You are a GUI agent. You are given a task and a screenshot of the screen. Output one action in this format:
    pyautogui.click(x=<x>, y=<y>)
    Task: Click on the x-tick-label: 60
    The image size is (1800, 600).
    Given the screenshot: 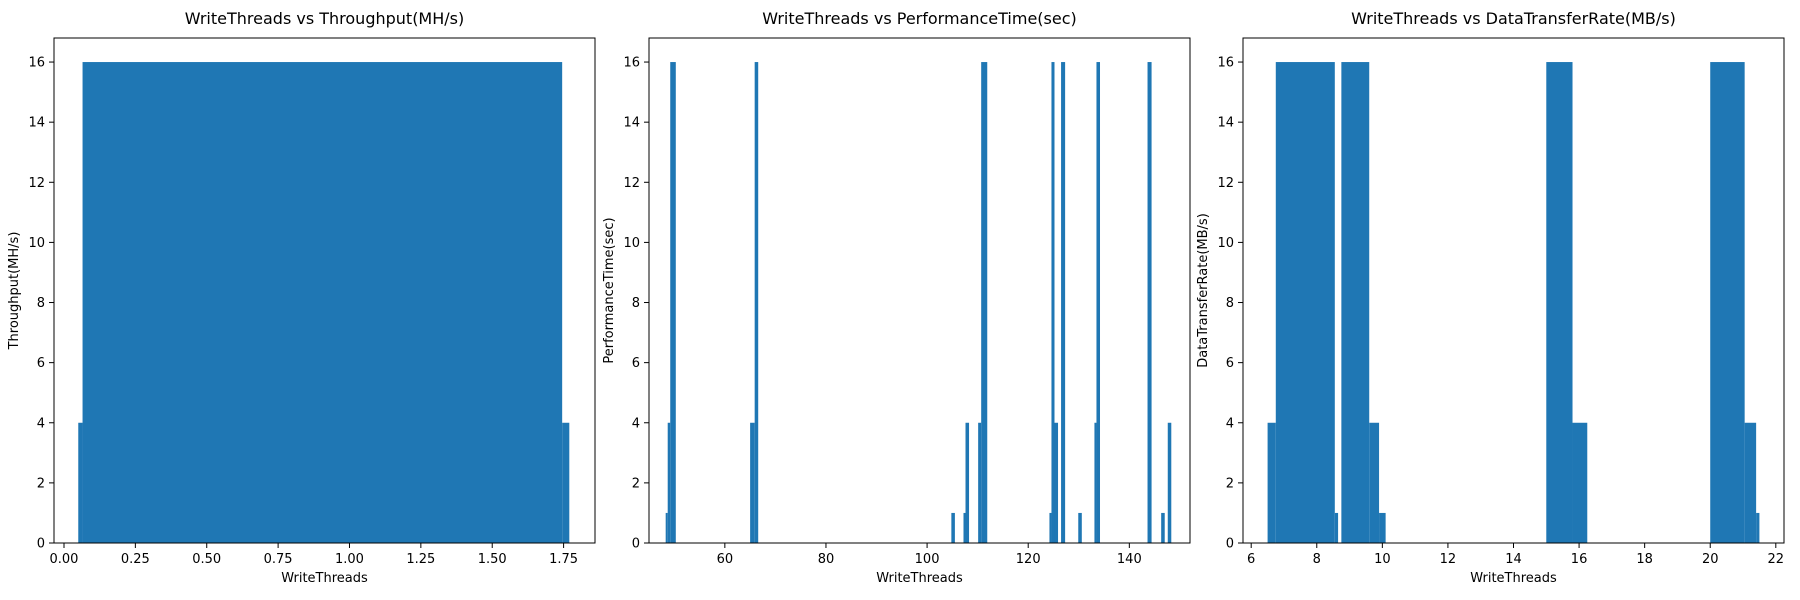 What is the action you would take?
    pyautogui.click(x=725, y=559)
    